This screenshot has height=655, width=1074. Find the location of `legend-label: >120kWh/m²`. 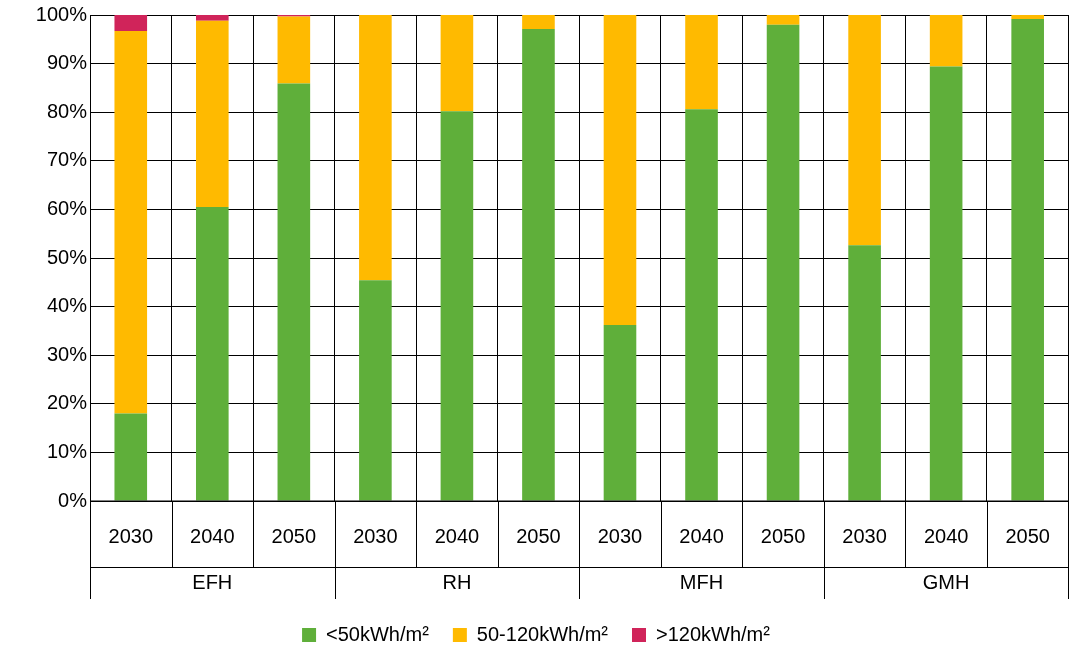

legend-label: >120kWh/m² is located at coordinates (713, 633).